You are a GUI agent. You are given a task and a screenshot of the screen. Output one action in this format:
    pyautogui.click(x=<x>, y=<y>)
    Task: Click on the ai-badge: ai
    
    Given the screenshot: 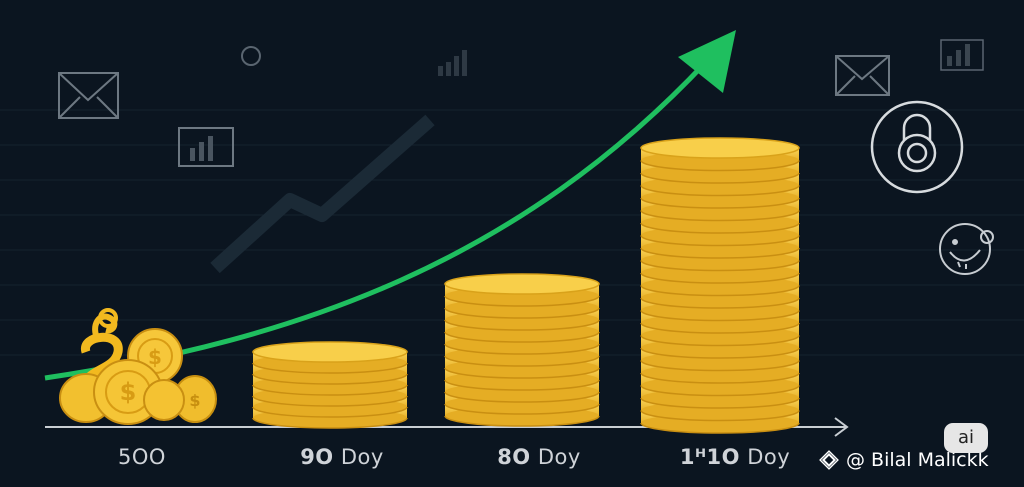 What is the action you would take?
    pyautogui.click(x=966, y=438)
    